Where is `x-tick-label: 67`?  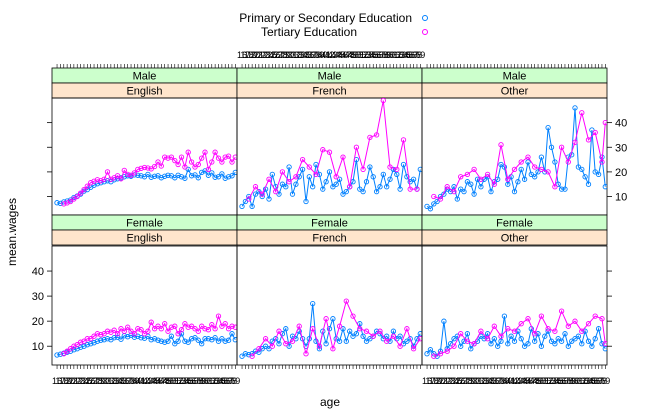 x-tick-label: 67 is located at coordinates (599, 381).